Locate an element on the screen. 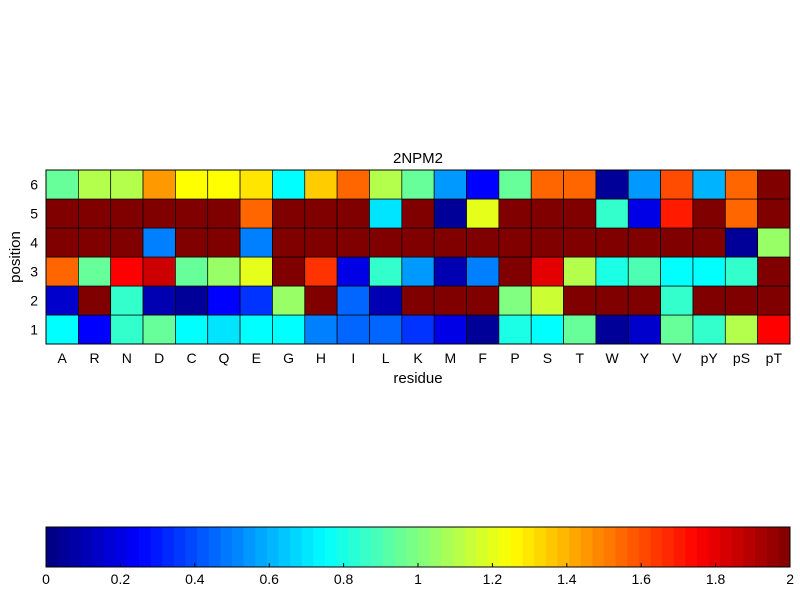 The image size is (800, 600). x-tick-label: E is located at coordinates (256, 358).